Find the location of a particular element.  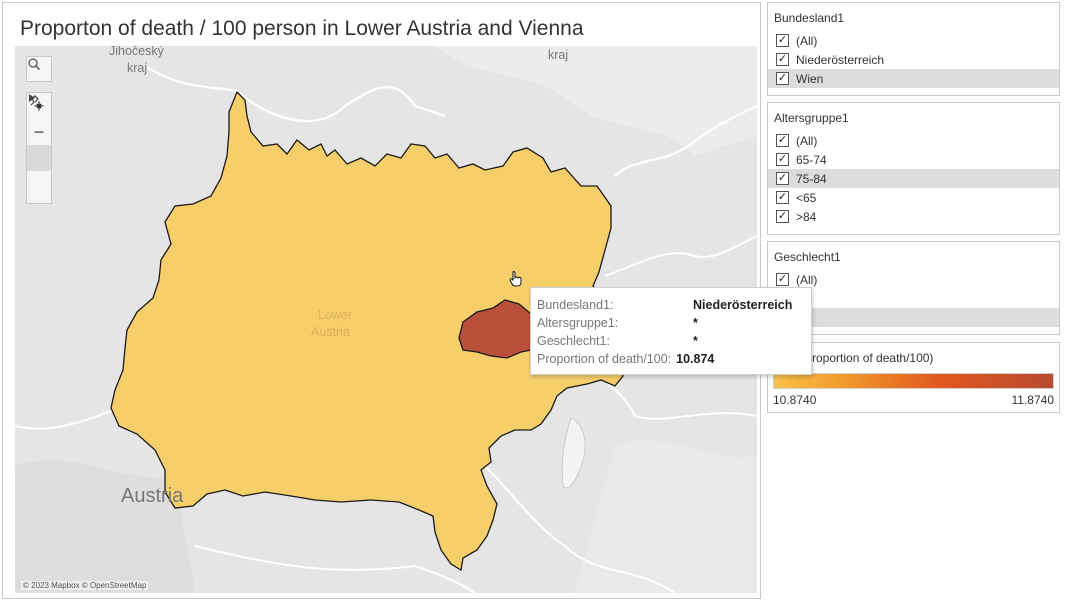

filter-option-label: 65-74 is located at coordinates (811, 159).